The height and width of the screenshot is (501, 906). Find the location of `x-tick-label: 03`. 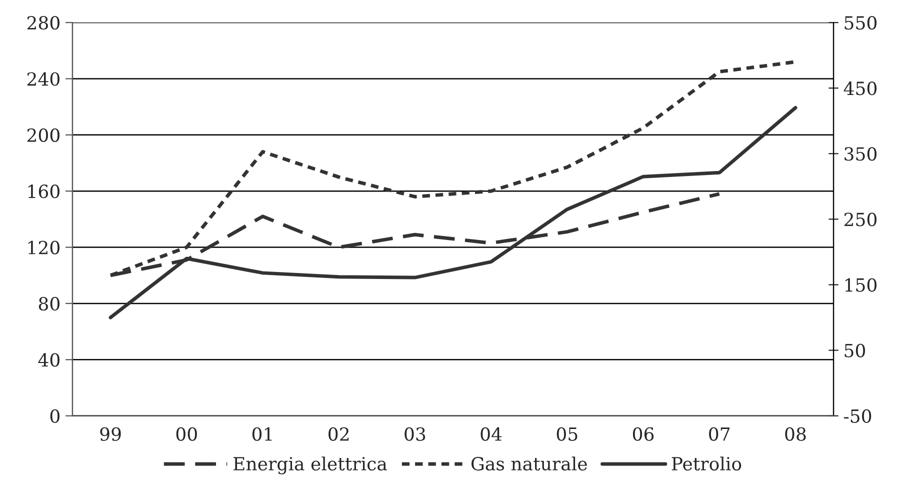

x-tick-label: 03 is located at coordinates (415, 434).